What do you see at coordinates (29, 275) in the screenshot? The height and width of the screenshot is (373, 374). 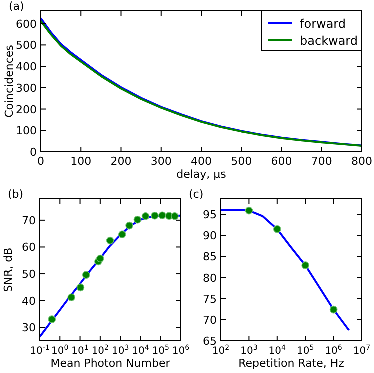 I see `y-tick-label: 50` at bounding box center [29, 275].